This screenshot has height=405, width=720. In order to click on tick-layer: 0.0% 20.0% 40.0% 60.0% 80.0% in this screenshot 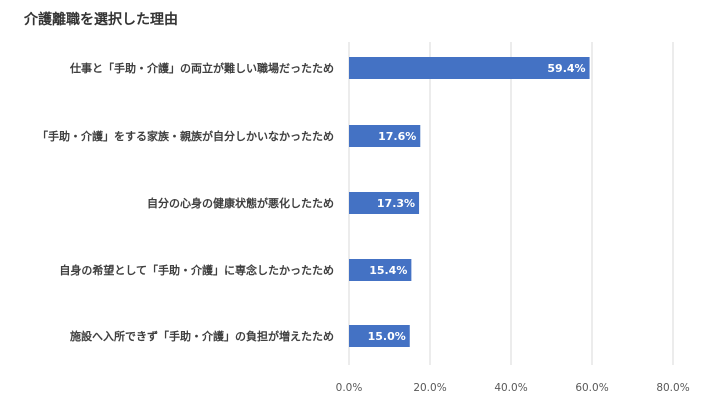, I will do `click(513, 388)`.